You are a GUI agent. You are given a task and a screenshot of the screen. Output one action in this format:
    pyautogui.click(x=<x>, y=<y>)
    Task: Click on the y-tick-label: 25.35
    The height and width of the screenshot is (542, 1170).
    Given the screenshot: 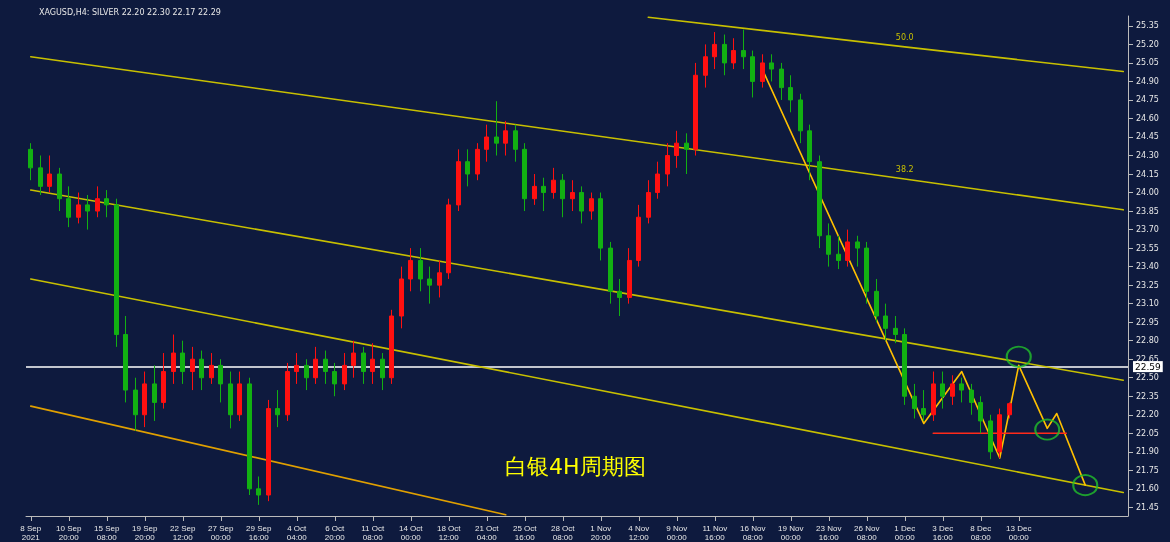 What is the action you would take?
    pyautogui.click(x=1147, y=26)
    